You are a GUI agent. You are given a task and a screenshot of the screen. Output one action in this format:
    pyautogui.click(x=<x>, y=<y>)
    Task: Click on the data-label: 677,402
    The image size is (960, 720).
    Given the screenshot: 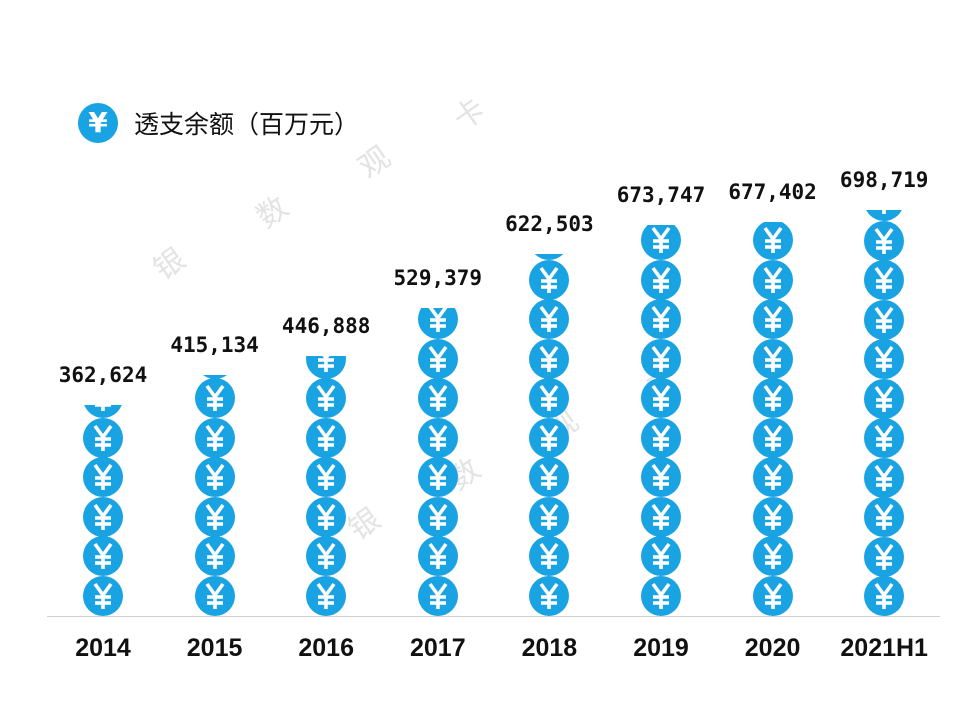 What is the action you would take?
    pyautogui.click(x=772, y=192)
    